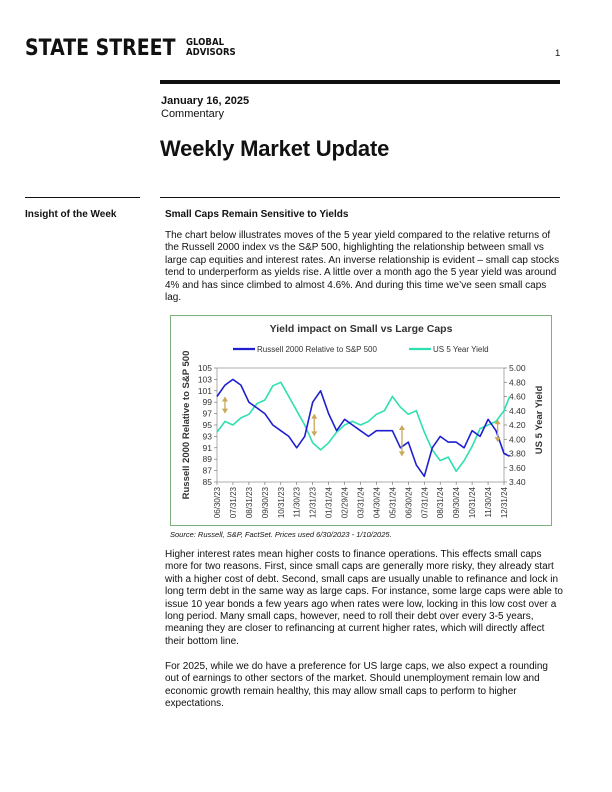  Describe the element at coordinates (361, 329) in the screenshot. I see `chart-title: Yield impact on Small vs Large Caps` at that location.